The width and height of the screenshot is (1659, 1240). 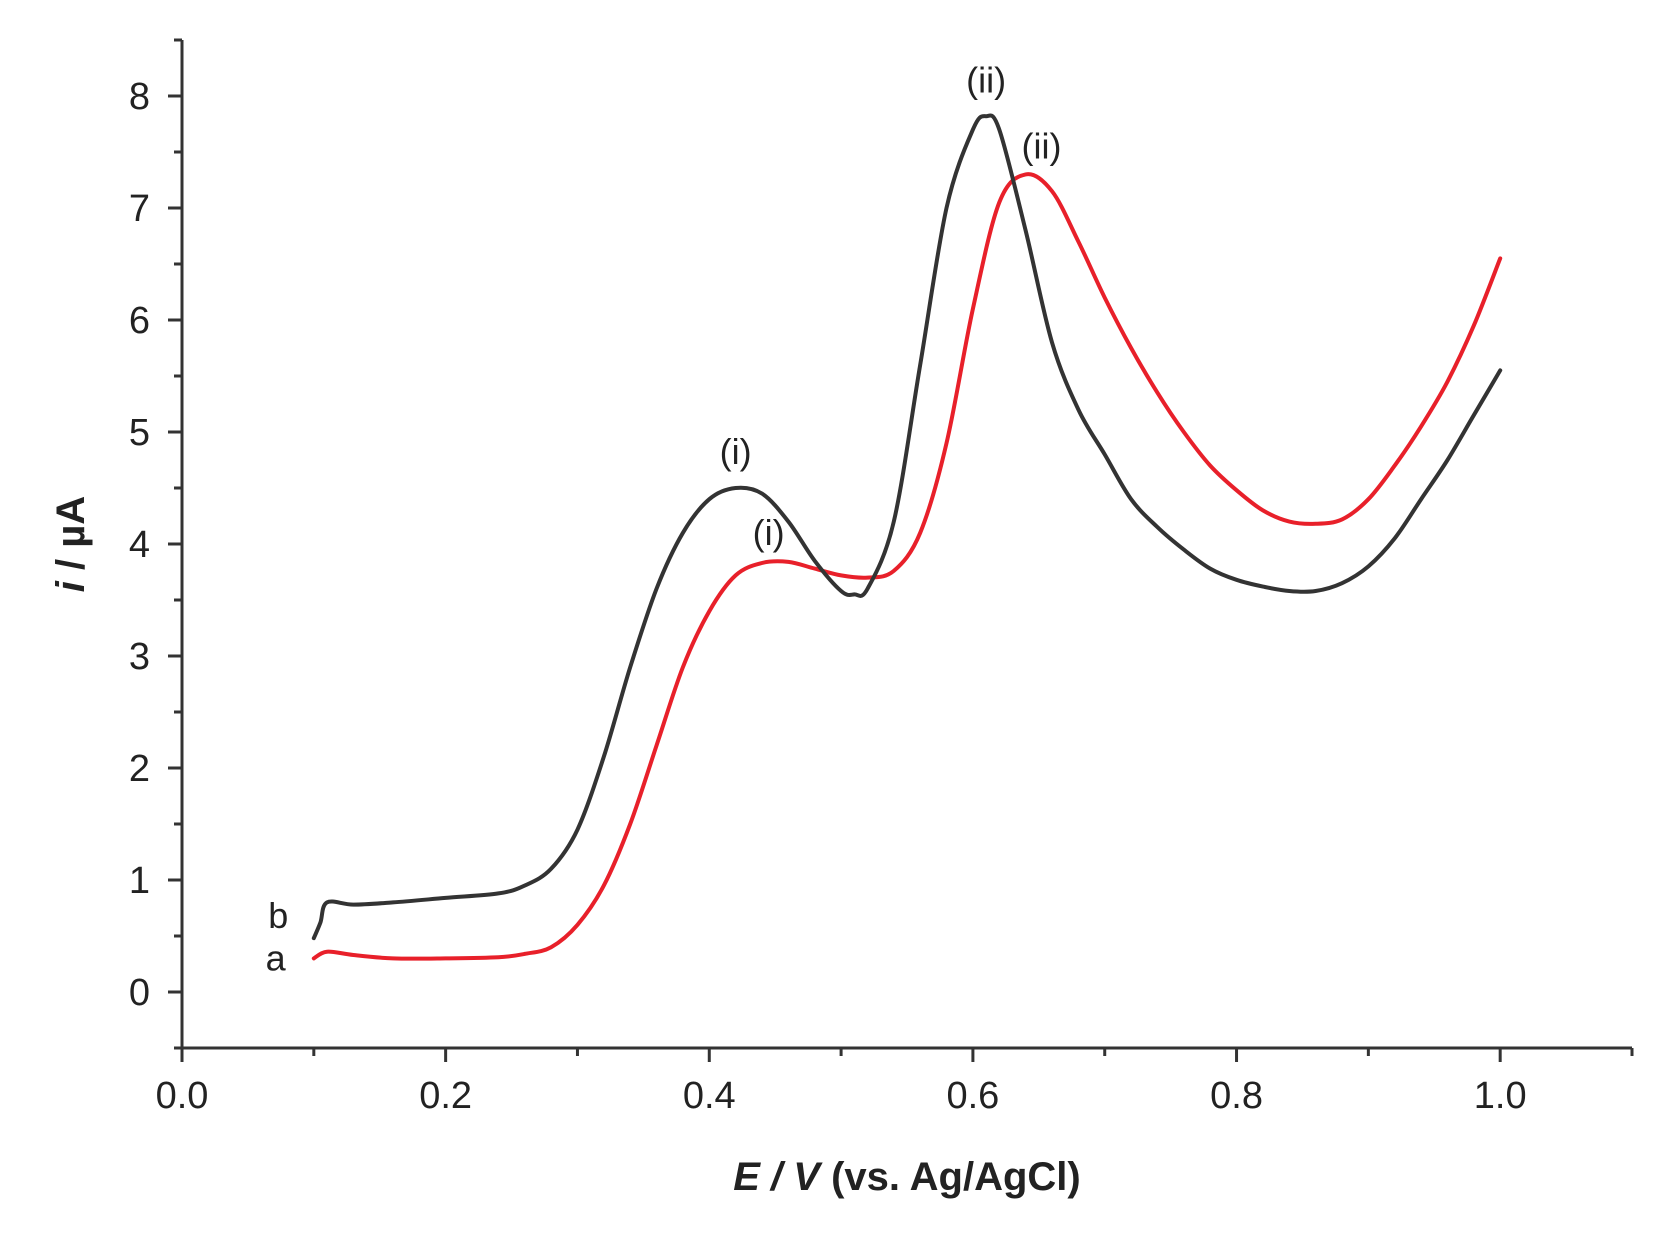 I want to click on y-tick-label: 5, so click(x=139, y=433).